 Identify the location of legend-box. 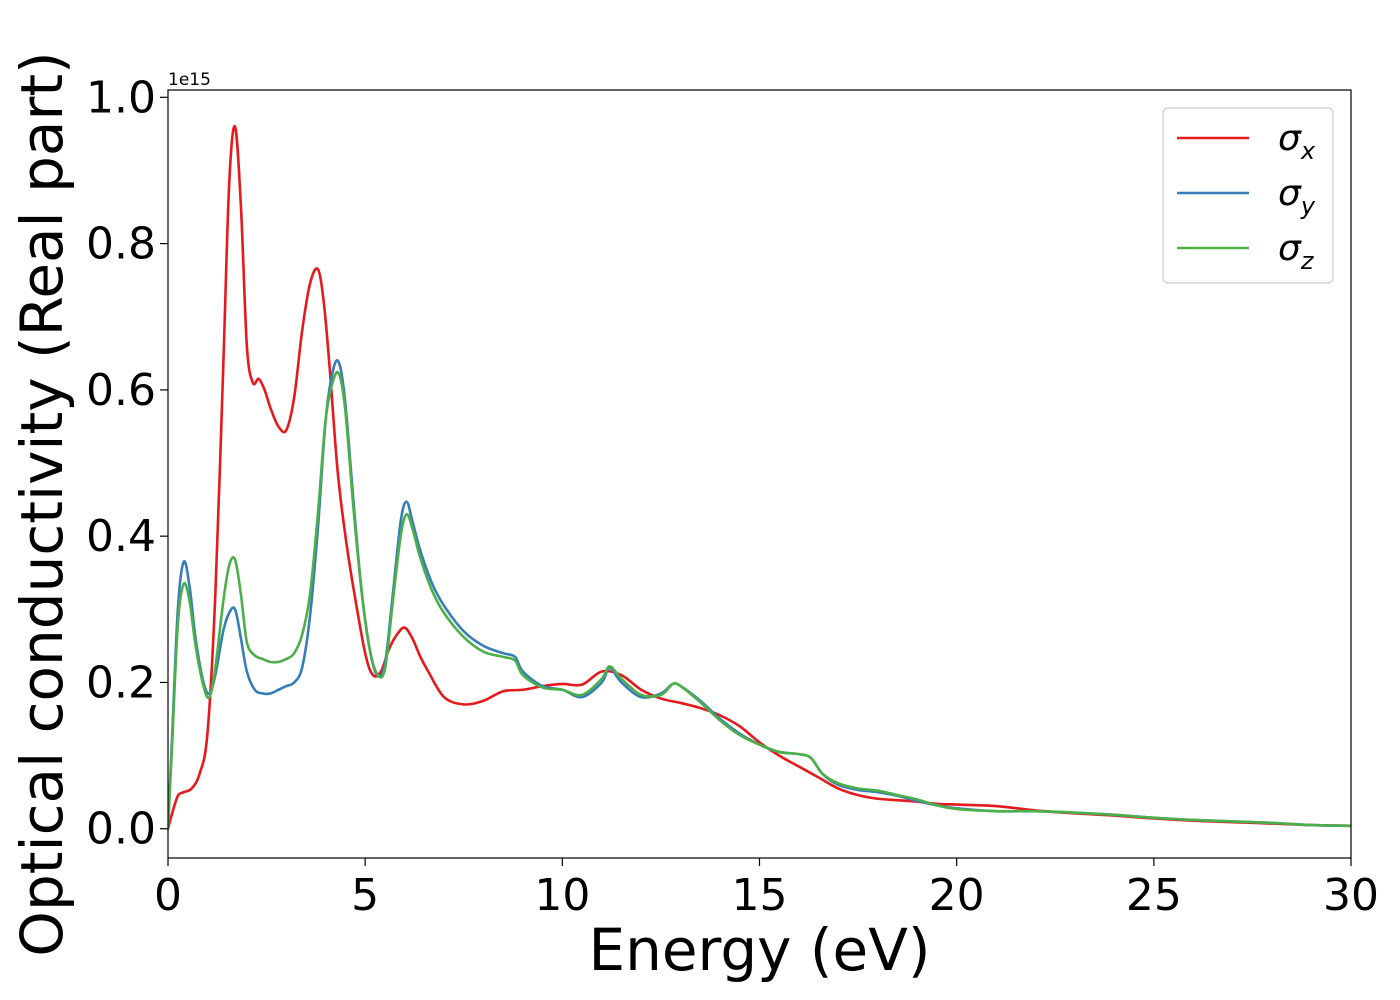
(1248, 195).